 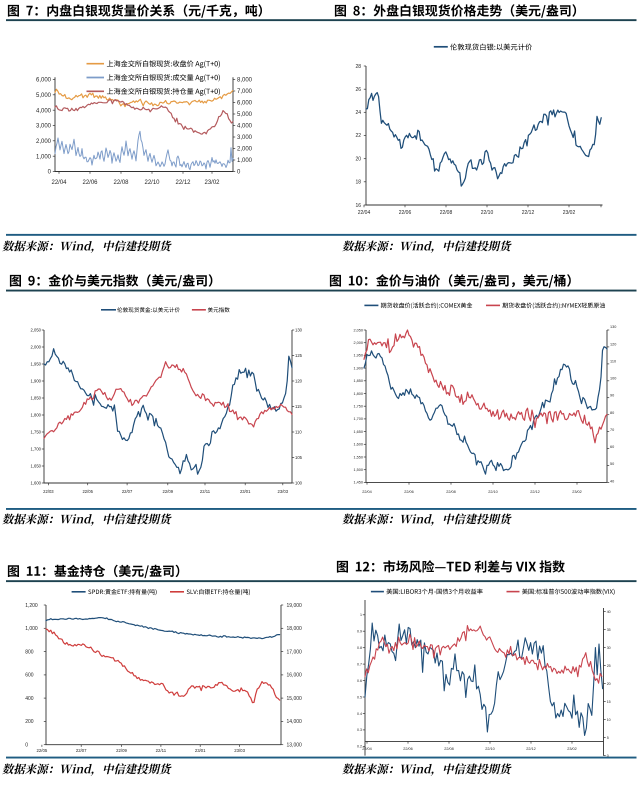 I want to click on svg-text: 16,000, so click(x=295, y=676).